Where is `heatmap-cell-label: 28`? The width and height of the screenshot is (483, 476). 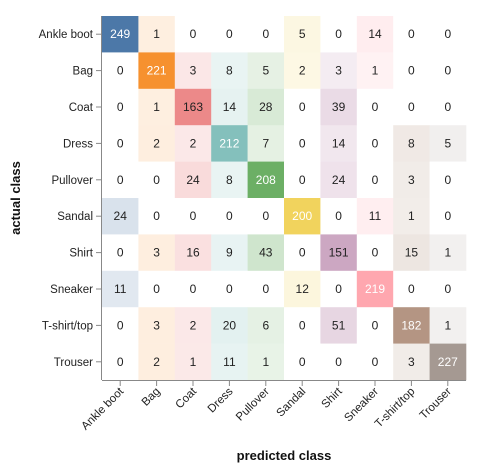 heatmap-cell-label: 28 is located at coordinates (266, 107).